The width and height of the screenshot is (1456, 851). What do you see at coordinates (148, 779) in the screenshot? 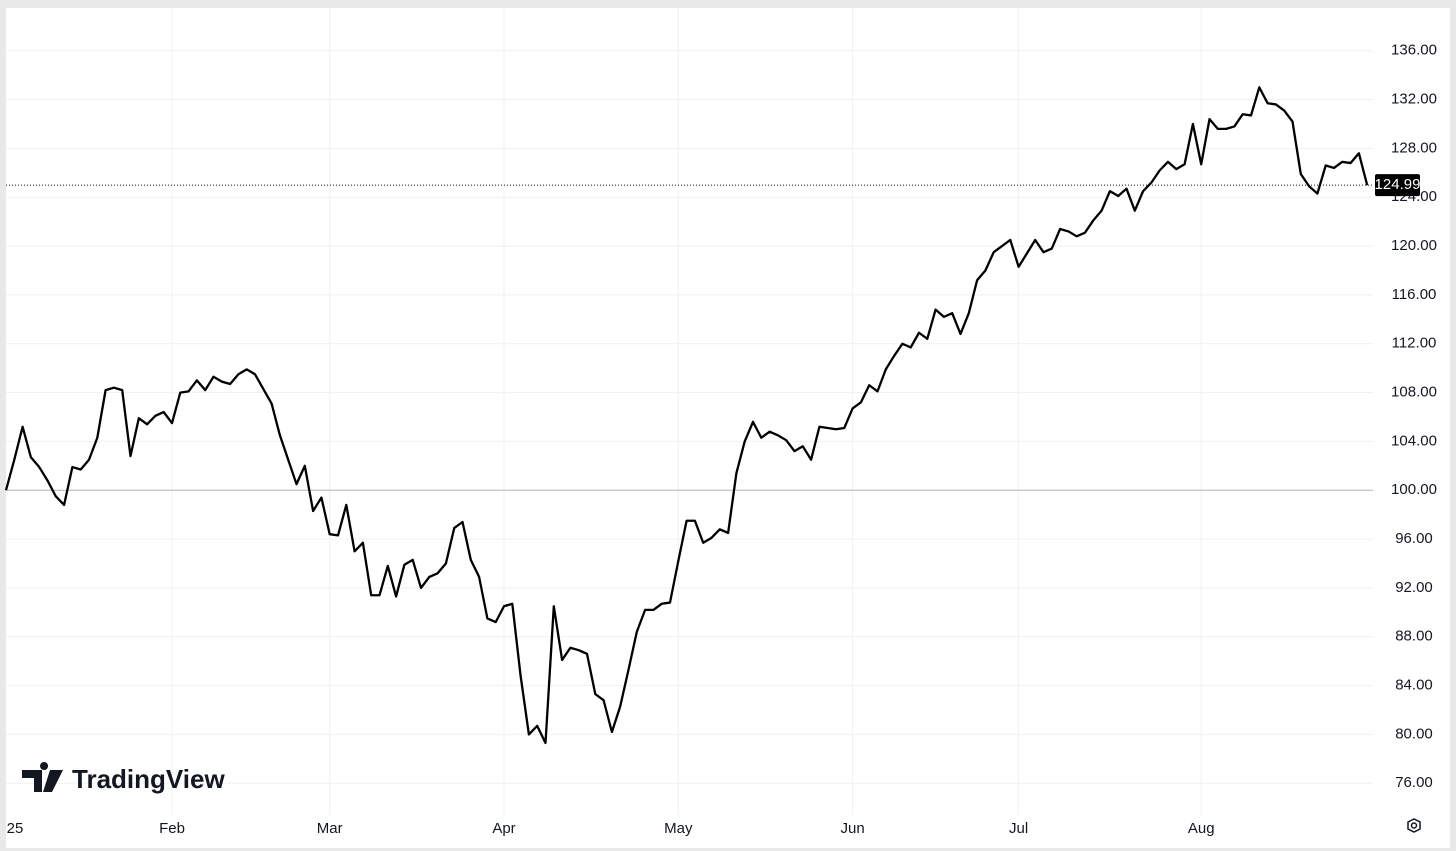
I see `brand: TradingView` at bounding box center [148, 779].